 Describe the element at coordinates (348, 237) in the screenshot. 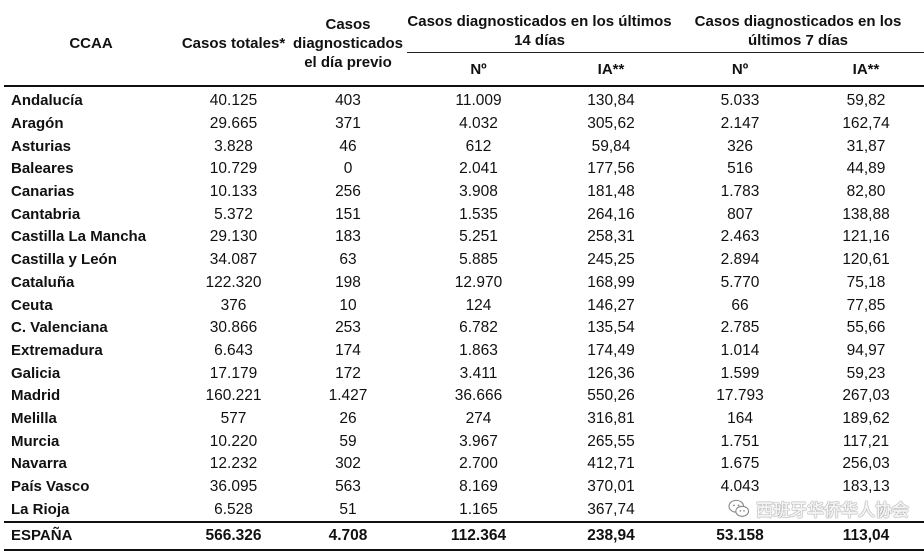

I see `cell-previo: 183` at that location.